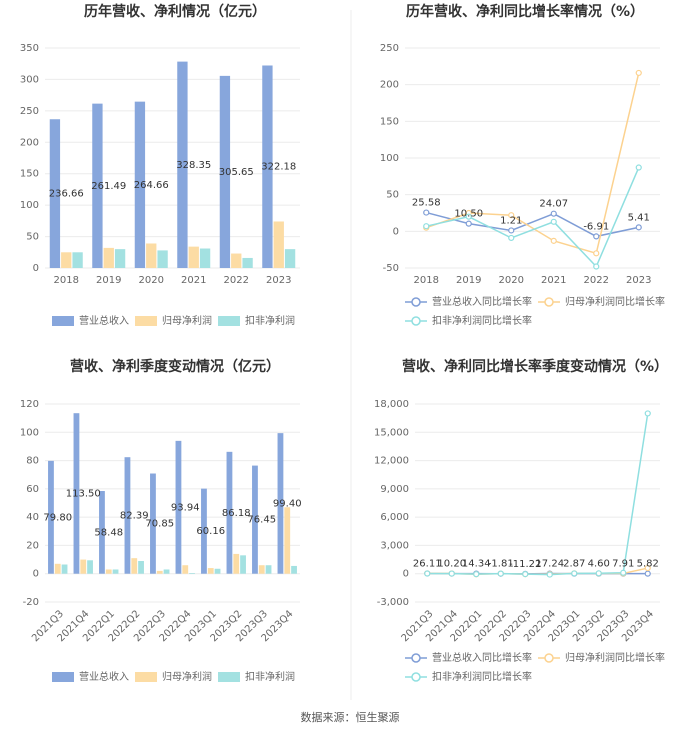 The height and width of the screenshot is (733, 700). What do you see at coordinates (57, 517) in the screenshot?
I see `data-label: 79.80` at bounding box center [57, 517].